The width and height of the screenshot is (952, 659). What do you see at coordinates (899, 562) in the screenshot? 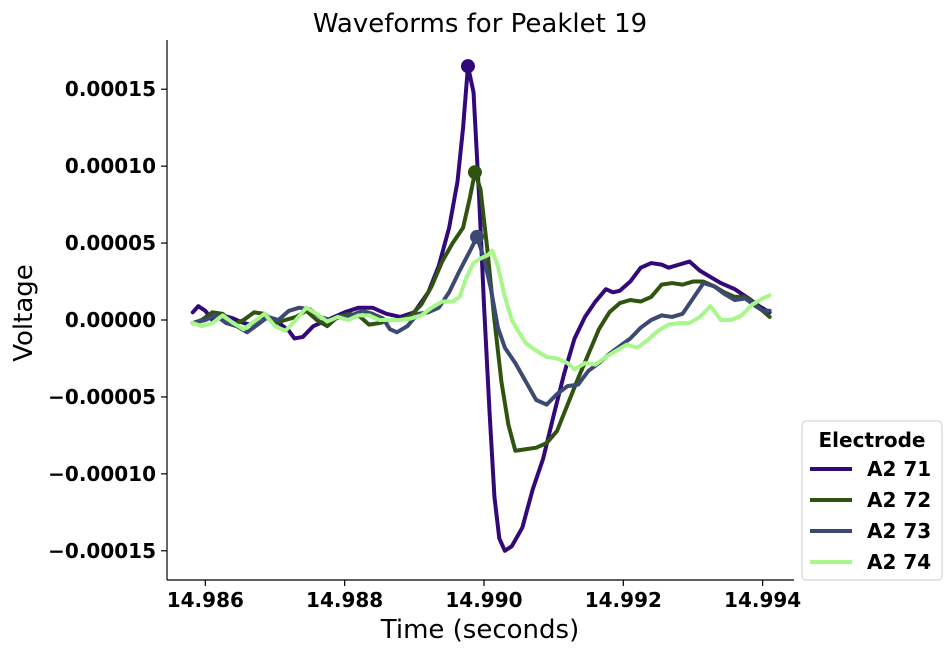
I see `legend-label: A2 74` at bounding box center [899, 562].